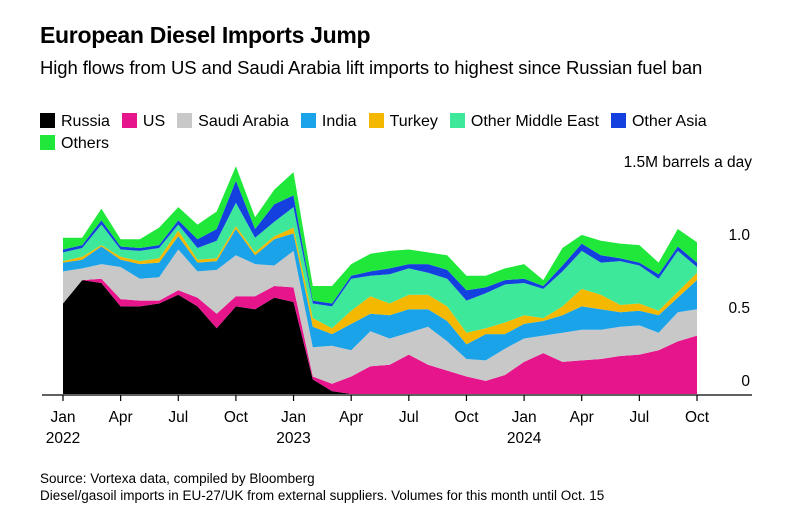 Image resolution: width=800 pixels, height=520 pixels. Describe the element at coordinates (293, 438) in the screenshot. I see `x-year-label: 2023` at that location.